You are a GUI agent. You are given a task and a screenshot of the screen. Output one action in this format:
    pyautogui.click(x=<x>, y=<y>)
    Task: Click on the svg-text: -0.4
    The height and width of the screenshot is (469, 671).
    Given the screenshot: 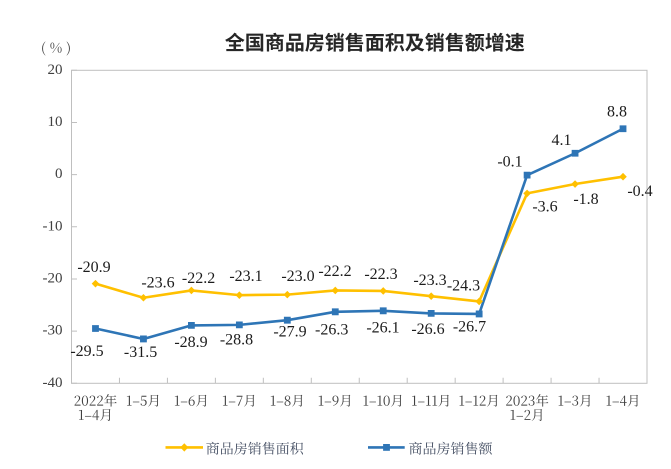 What is the action you would take?
    pyautogui.click(x=639, y=191)
    